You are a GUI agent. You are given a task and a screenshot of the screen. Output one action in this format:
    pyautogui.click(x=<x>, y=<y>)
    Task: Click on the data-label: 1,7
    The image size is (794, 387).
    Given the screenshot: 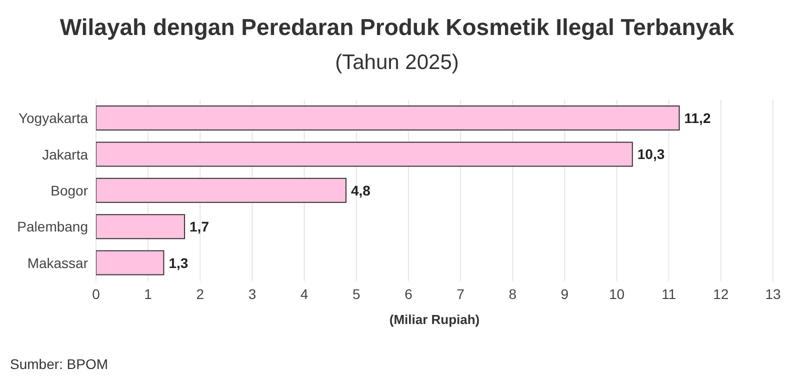 What is the action you would take?
    pyautogui.click(x=200, y=226)
    